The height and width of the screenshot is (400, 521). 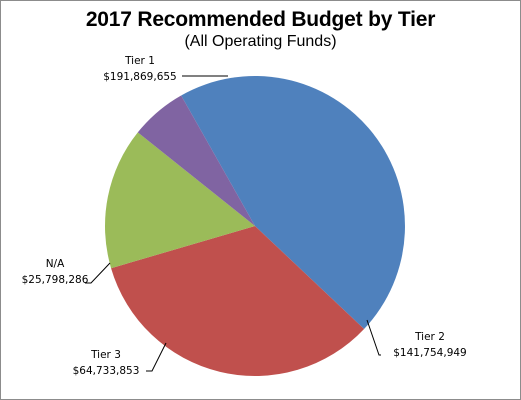 What do you see at coordinates (105, 355) in the screenshot?
I see `slice-label-tier-3: Tier 3` at bounding box center [105, 355].